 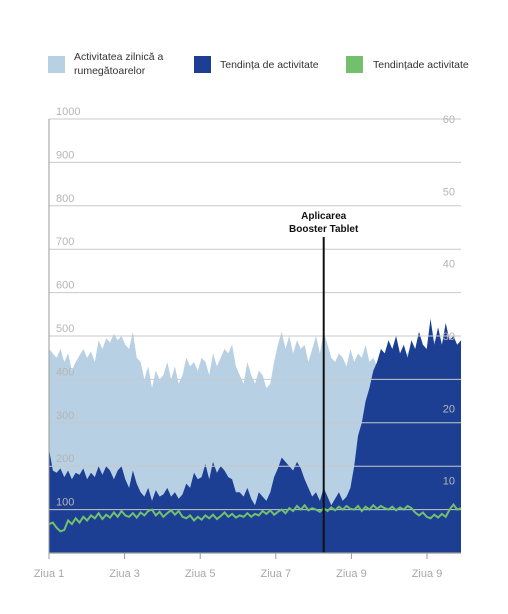 What do you see at coordinates (118, 57) in the screenshot?
I see `legend-label-daily-activity-line1: Activitatea zilnică a` at bounding box center [118, 57].